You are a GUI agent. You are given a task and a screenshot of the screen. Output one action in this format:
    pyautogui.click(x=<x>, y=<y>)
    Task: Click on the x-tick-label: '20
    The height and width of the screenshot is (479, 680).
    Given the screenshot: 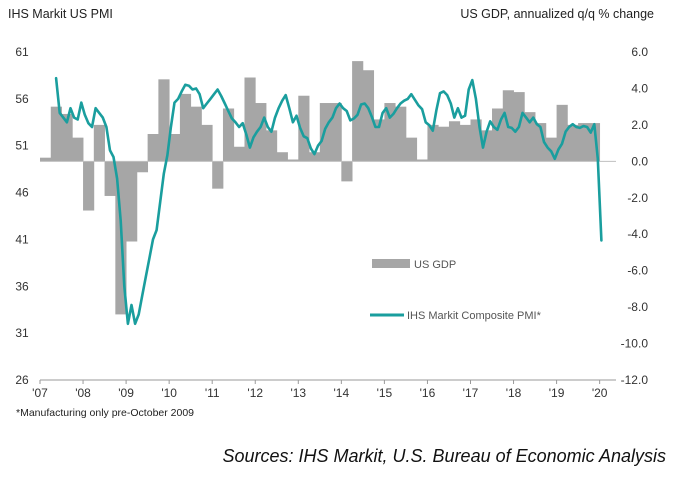 What is the action you would take?
    pyautogui.click(x=600, y=393)
    